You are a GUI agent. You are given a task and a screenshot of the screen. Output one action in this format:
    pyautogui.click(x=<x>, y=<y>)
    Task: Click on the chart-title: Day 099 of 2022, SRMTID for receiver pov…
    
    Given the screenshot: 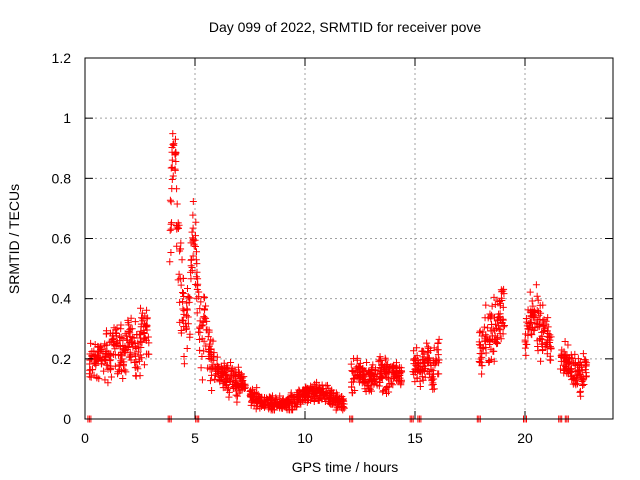 What is the action you would take?
    pyautogui.click(x=345, y=27)
    